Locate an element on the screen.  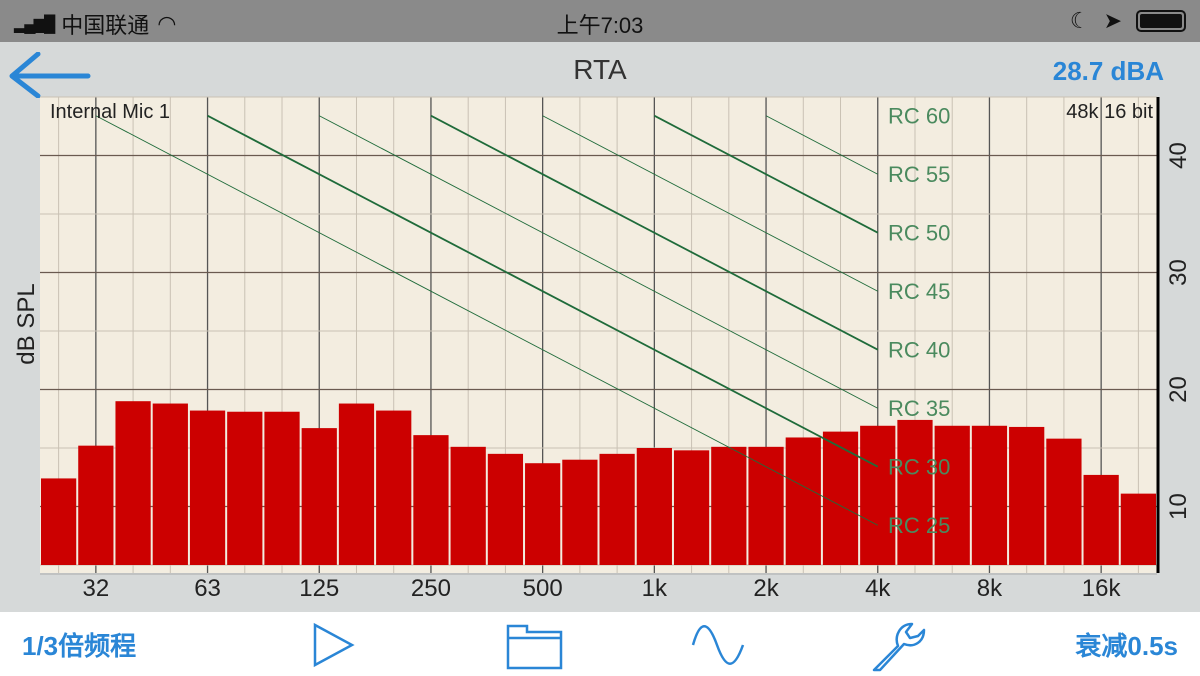
status-bar: ▂▄▆█ 中国联通 ◠ 上午7:03 ☾ ➤ is located at coordinates (600, 21).